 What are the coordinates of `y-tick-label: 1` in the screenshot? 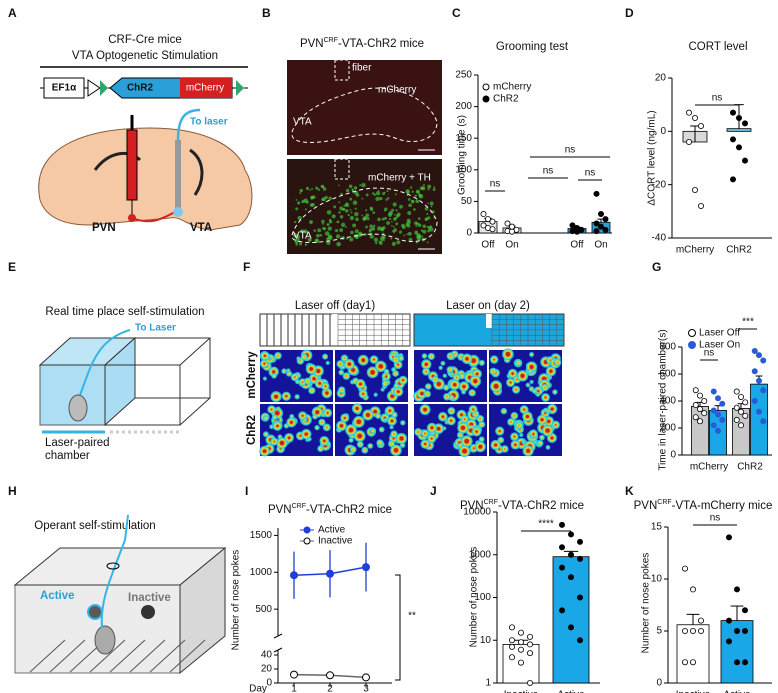 It's located at (488, 683).